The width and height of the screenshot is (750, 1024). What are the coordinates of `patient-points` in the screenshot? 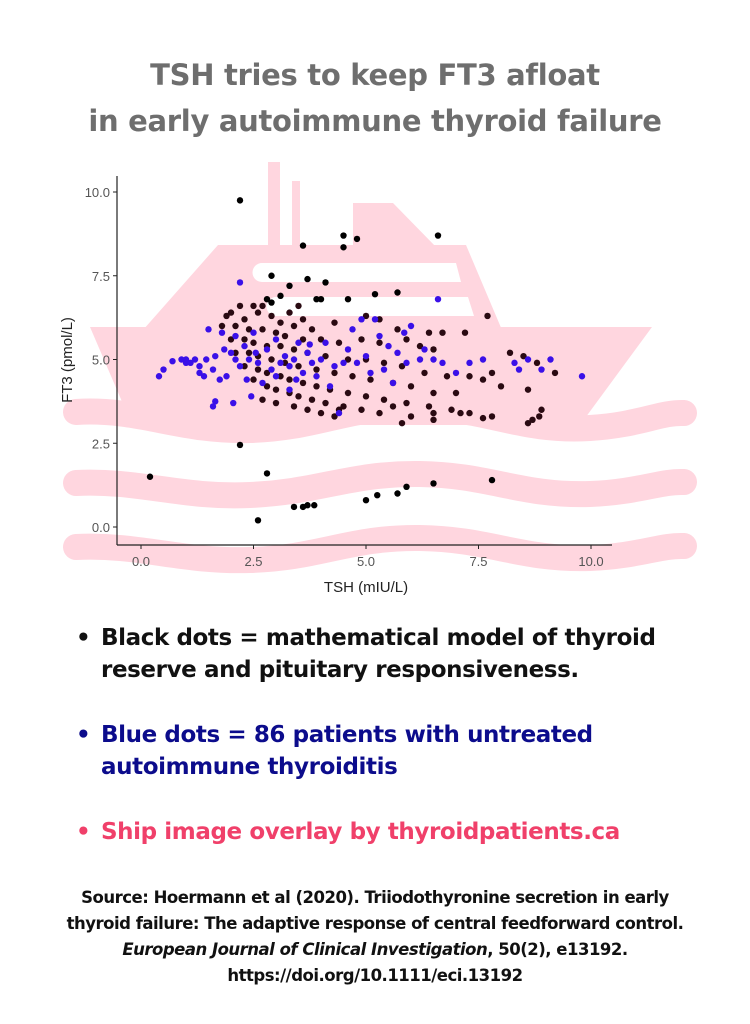 It's located at (370, 348).